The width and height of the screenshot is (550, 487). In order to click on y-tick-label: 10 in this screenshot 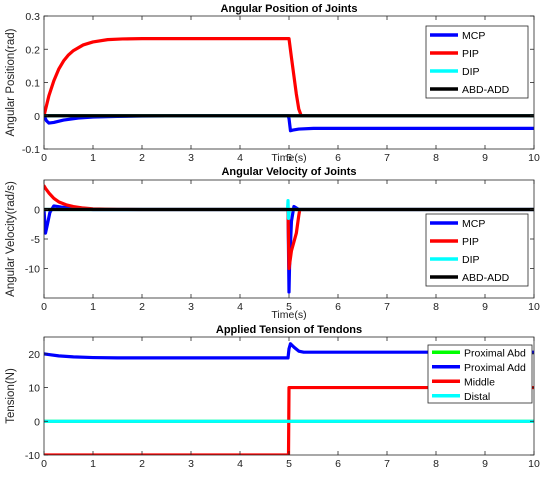, I will do `click(34, 389)`.